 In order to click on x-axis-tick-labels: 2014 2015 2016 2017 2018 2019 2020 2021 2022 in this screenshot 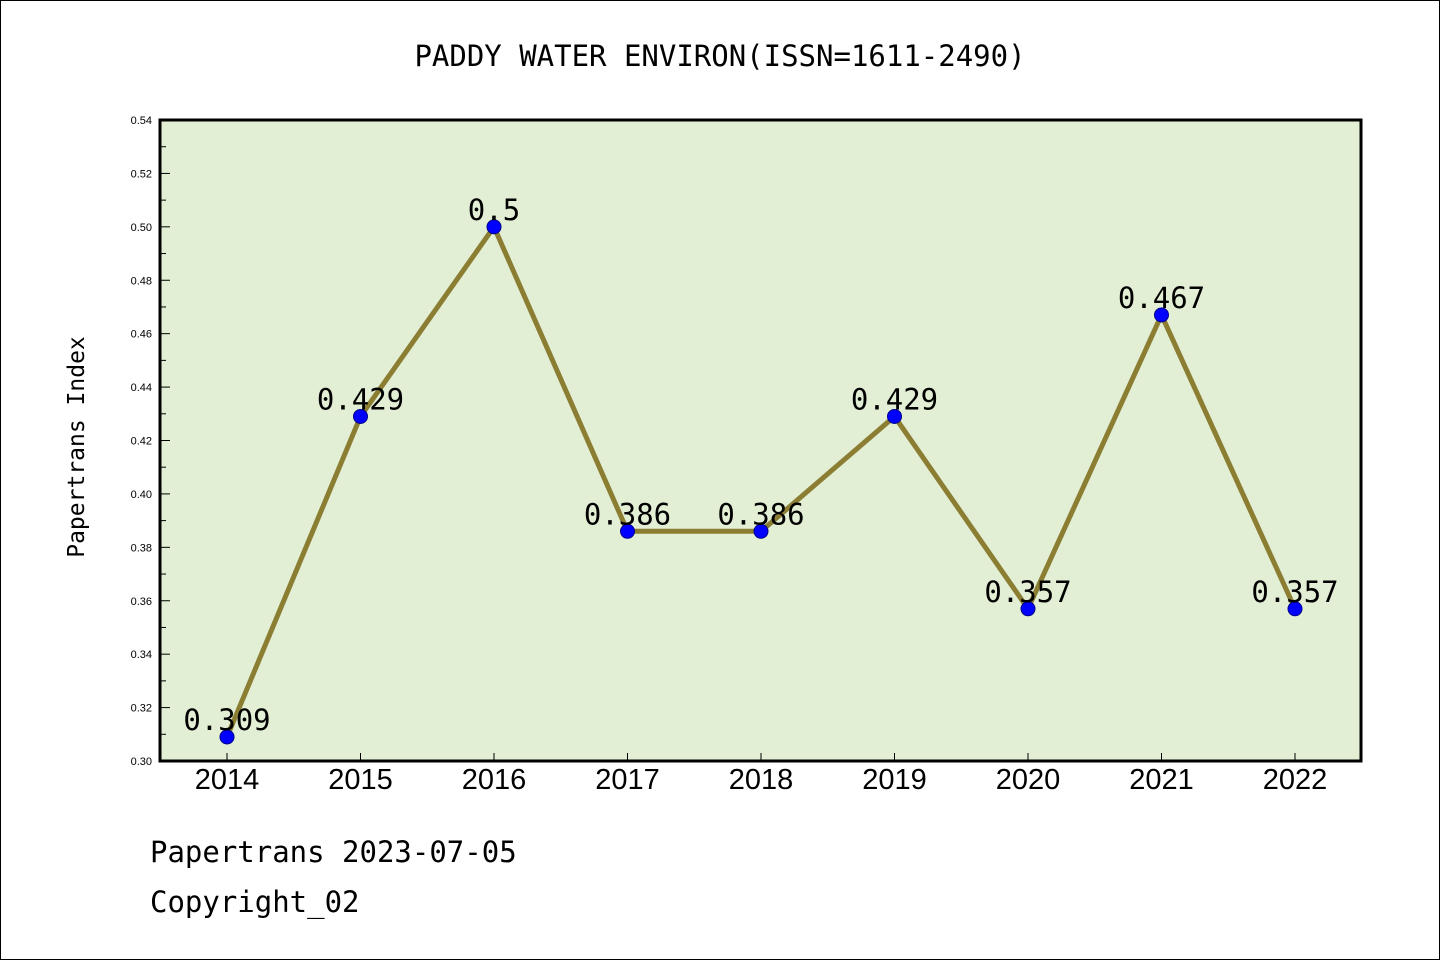, I will do `click(761, 780)`.